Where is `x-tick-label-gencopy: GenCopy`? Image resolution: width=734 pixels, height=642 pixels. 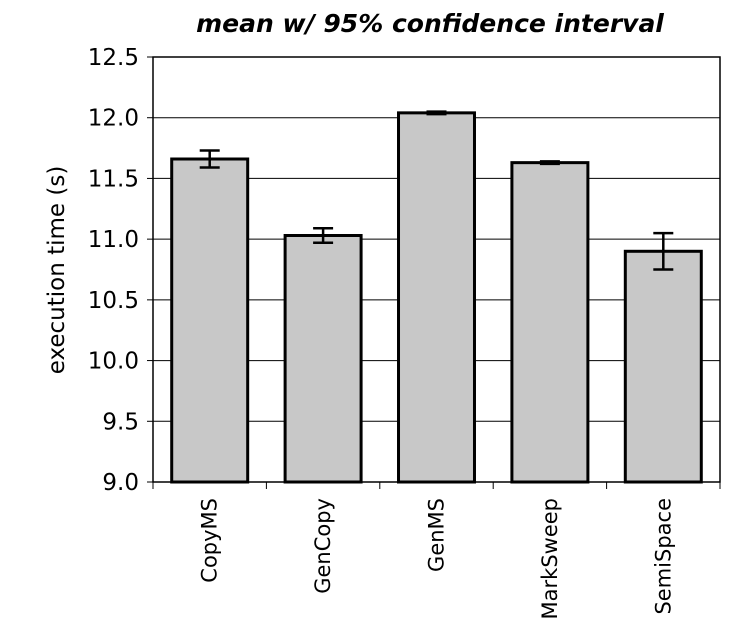 x-tick-label-gencopy: GenCopy is located at coordinates (323, 546).